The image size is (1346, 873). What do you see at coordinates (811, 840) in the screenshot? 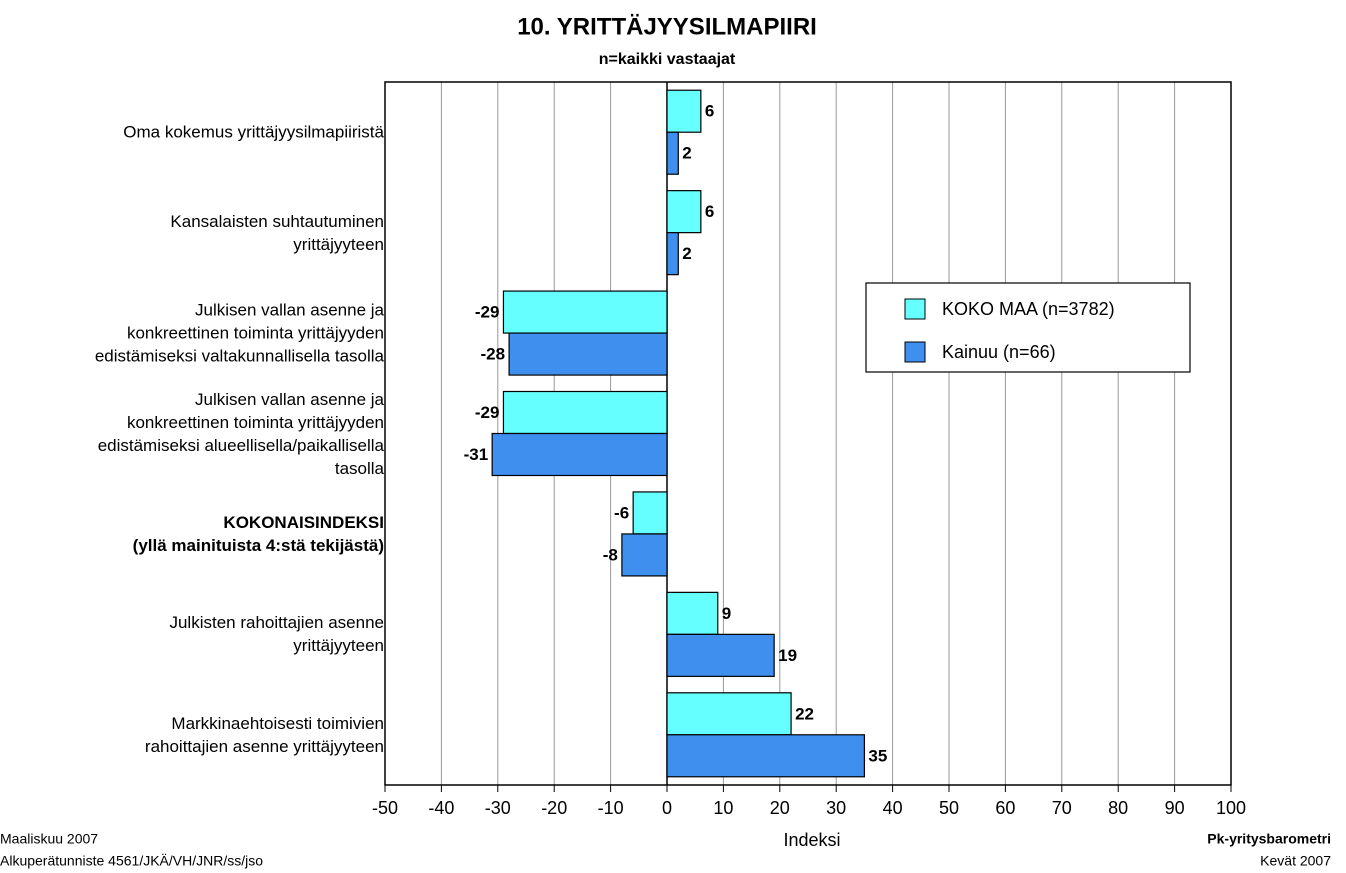
I see `x-axis-label: Indeksi` at bounding box center [811, 840].